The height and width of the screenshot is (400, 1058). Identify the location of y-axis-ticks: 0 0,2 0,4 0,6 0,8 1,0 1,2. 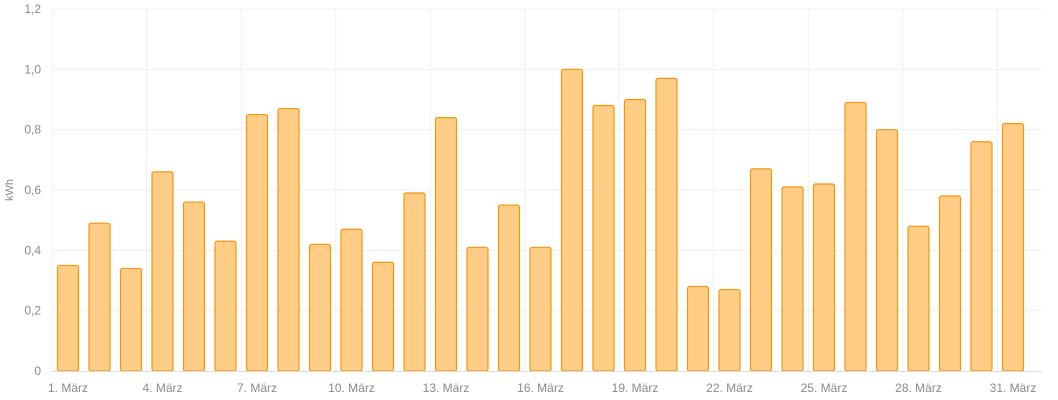
(32, 190).